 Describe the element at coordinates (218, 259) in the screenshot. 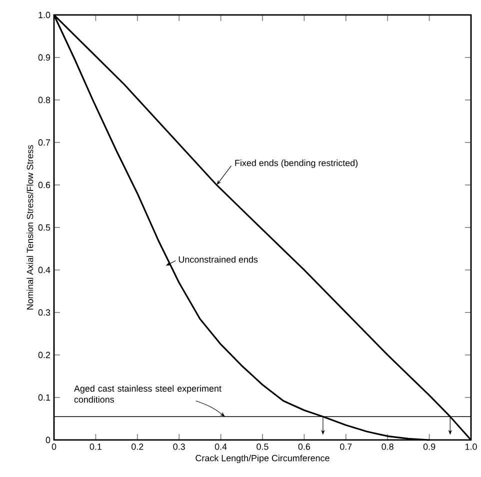

I see `legend-label: Unconstrained ends` at that location.